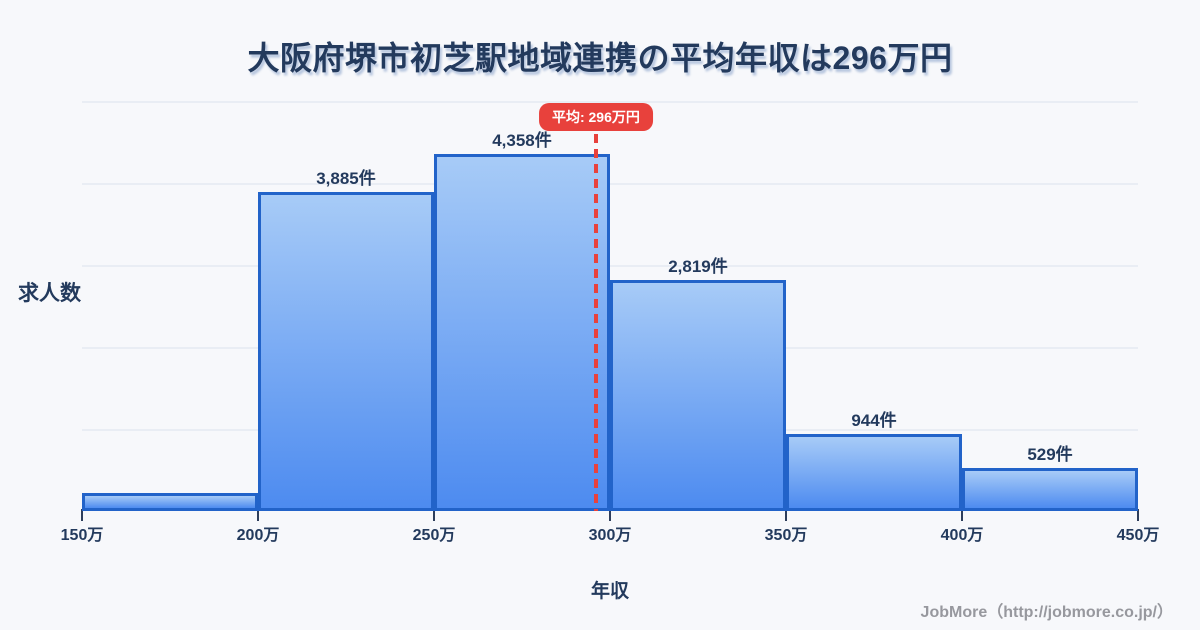  I want to click on bar-value-label: 529件, so click(1050, 454).